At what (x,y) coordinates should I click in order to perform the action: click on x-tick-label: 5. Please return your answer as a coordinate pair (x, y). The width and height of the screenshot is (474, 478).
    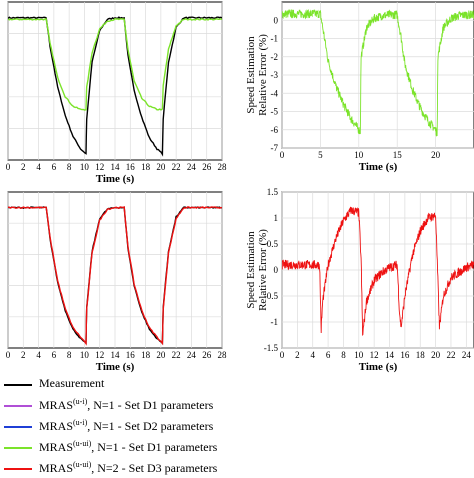
    Looking at the image, I should click on (320, 155).